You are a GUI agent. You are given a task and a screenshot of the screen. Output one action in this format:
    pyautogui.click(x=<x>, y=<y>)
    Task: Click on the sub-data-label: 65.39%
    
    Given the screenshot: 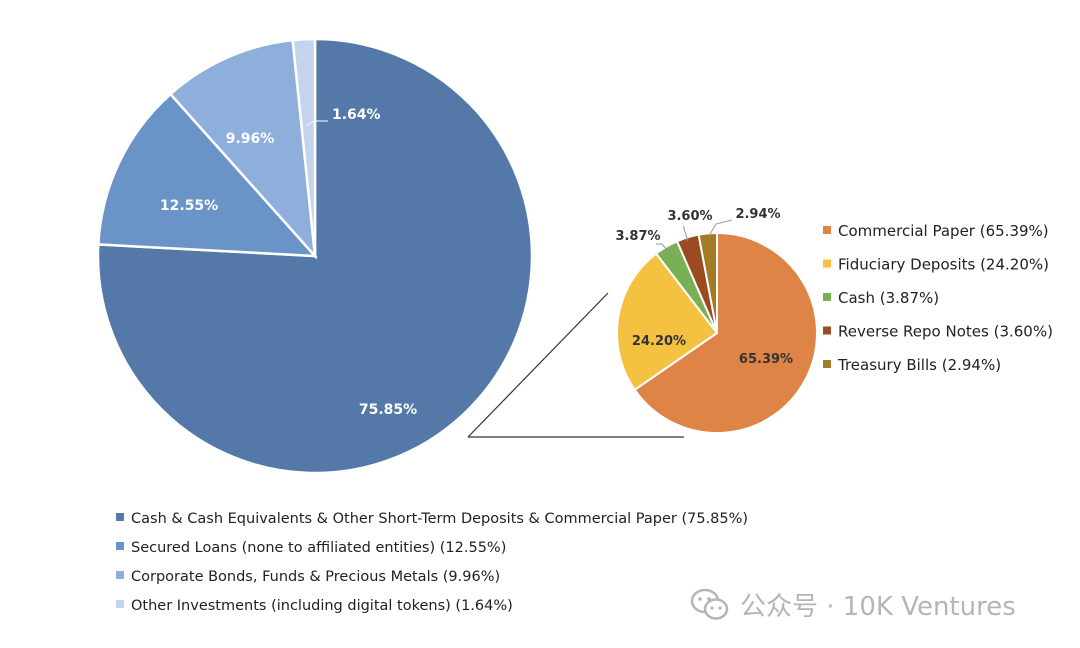 What is the action you would take?
    pyautogui.click(x=766, y=359)
    